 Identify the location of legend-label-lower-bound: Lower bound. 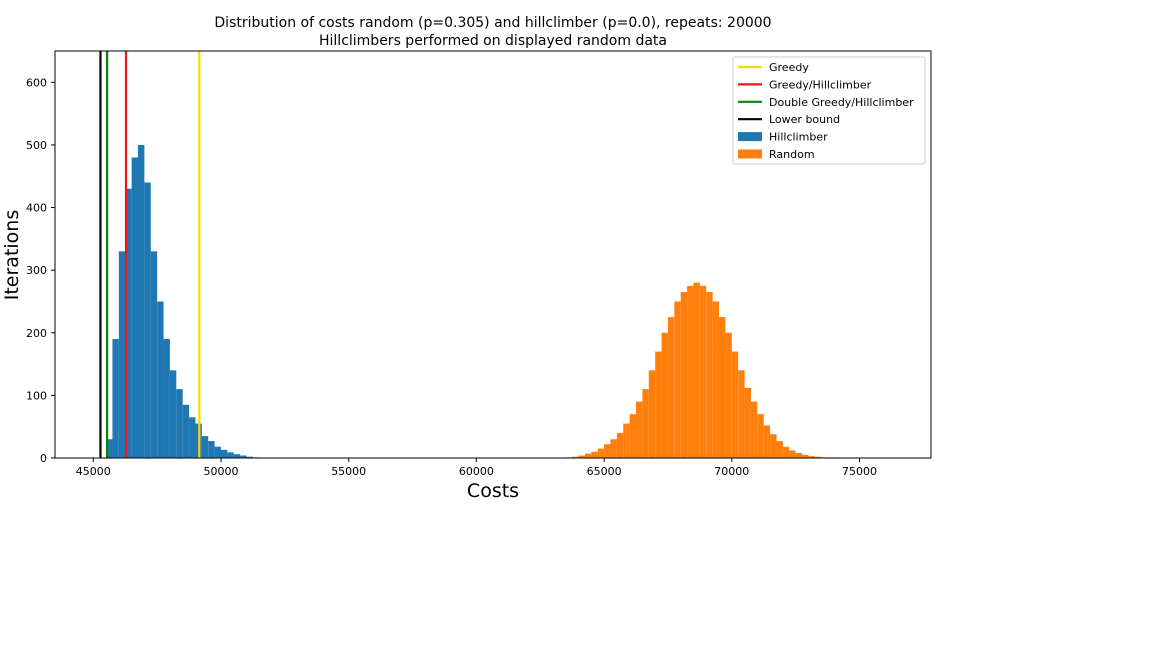
(804, 119).